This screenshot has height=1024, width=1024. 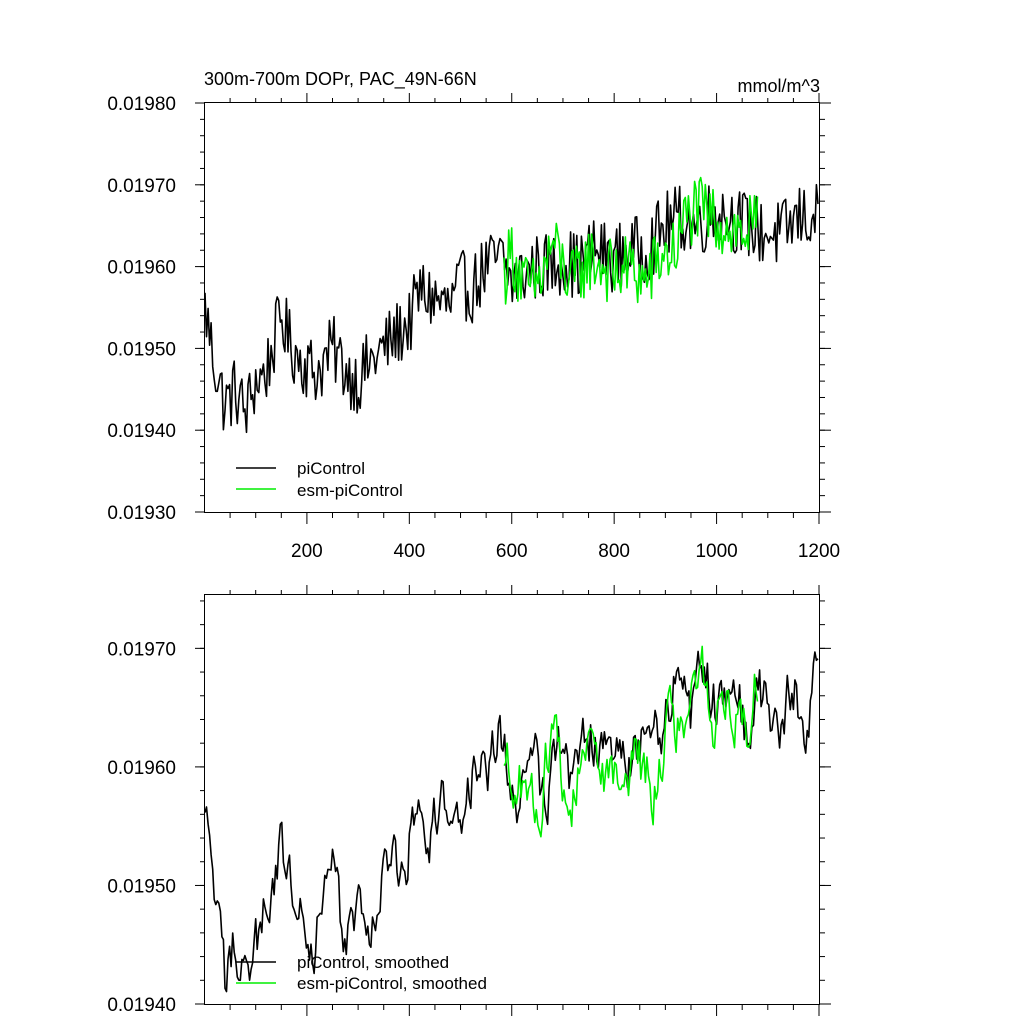 What do you see at coordinates (565, 551) in the screenshot?
I see `top-x-axis-labels: 200 400 600 800 1000 1200` at bounding box center [565, 551].